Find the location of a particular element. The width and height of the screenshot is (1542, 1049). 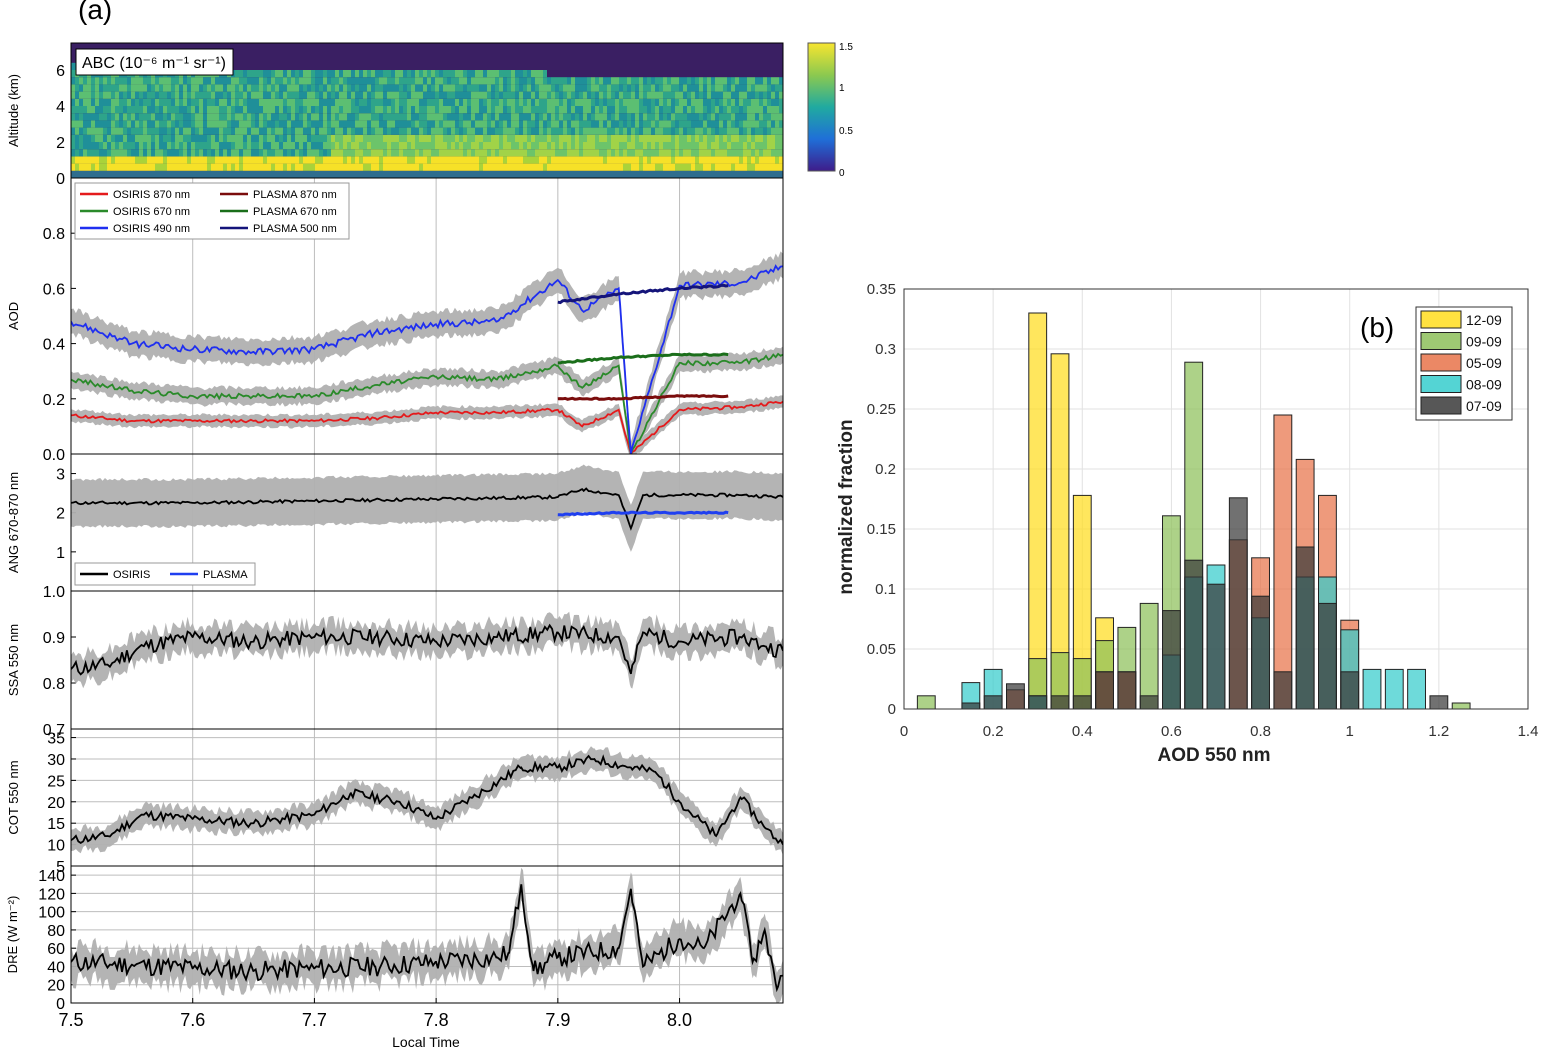

cot-ytick-label: 15 is located at coordinates (56, 824).